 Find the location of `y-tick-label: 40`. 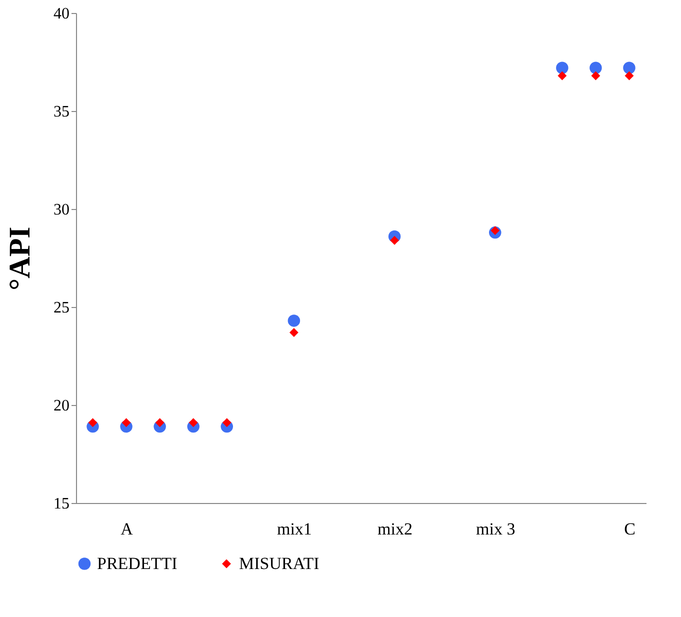

y-tick-label: 40 is located at coordinates (62, 14).